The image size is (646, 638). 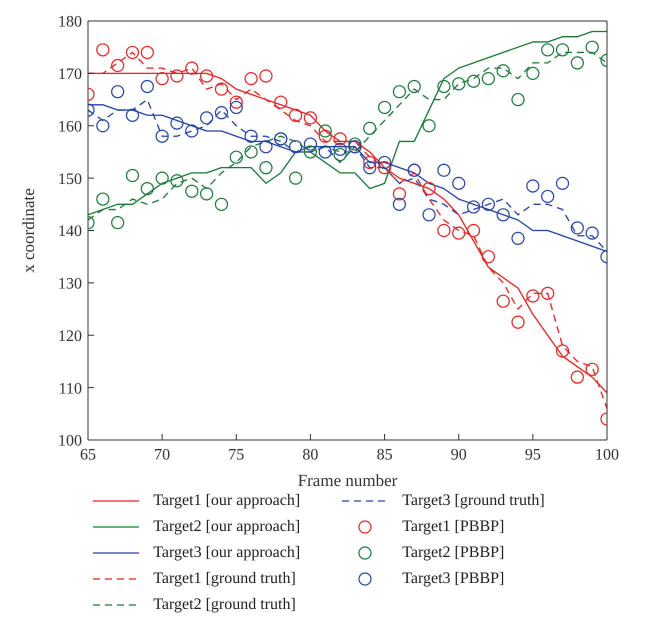 I want to click on y-tick-label: 160, so click(x=70, y=127).